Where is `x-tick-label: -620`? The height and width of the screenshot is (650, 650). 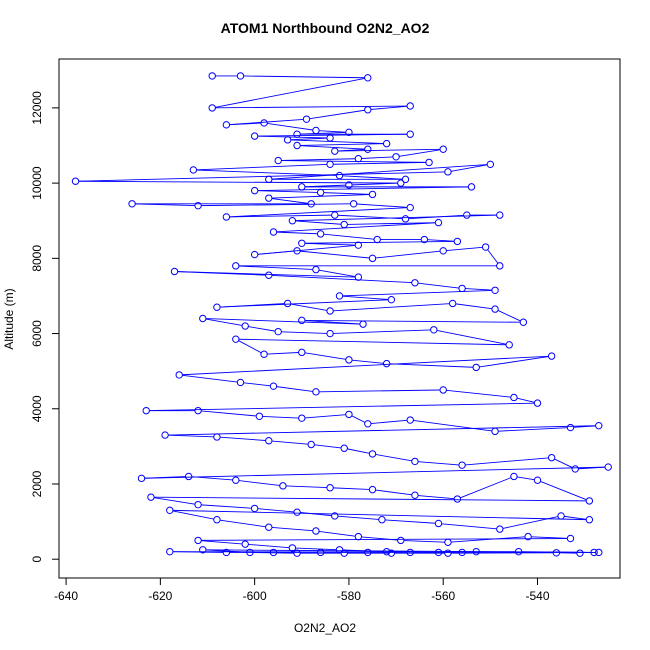 x-tick-label: -620 is located at coordinates (160, 596).